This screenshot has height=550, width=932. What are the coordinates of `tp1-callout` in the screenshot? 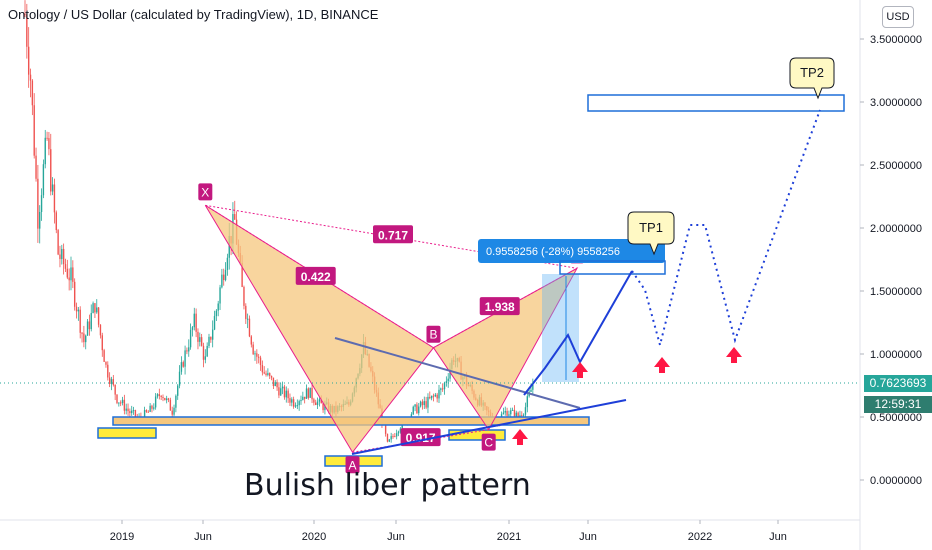 It's located at (651, 233).